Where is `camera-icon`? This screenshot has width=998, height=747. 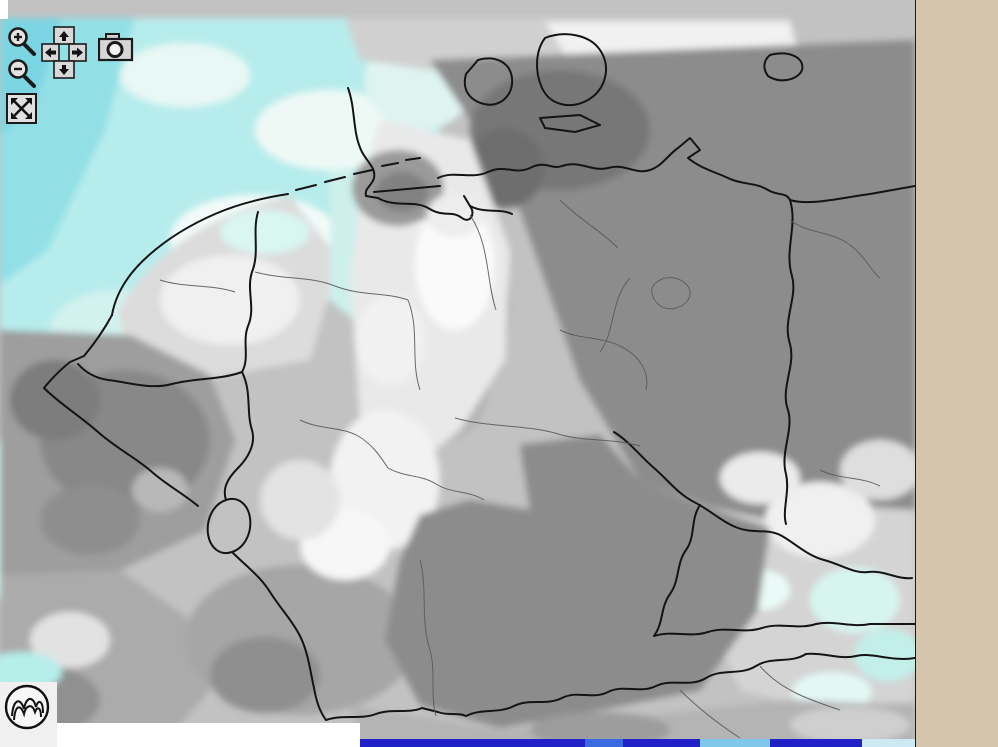 camera-icon is located at coordinates (116, 47).